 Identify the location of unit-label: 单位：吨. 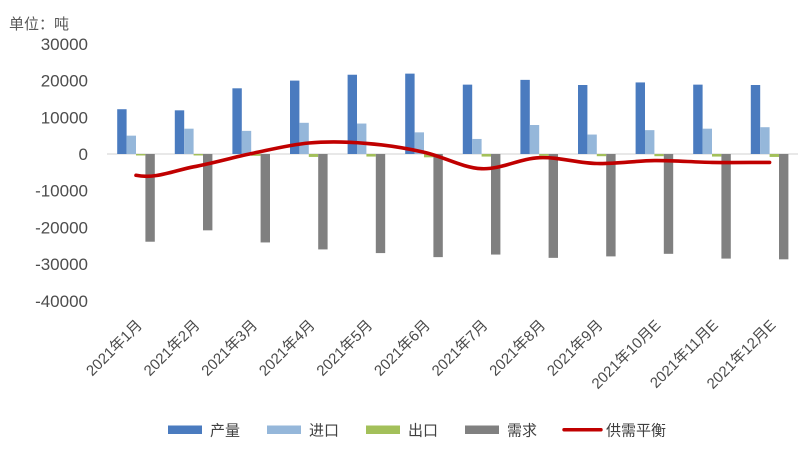
(39, 24).